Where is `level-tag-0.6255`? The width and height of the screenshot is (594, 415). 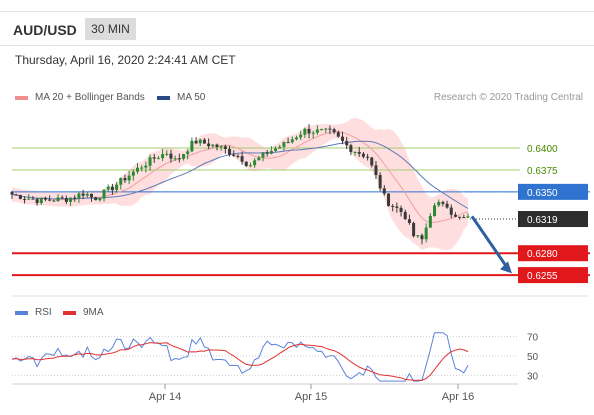
level-tag-0.6255 is located at coordinates (553, 275).